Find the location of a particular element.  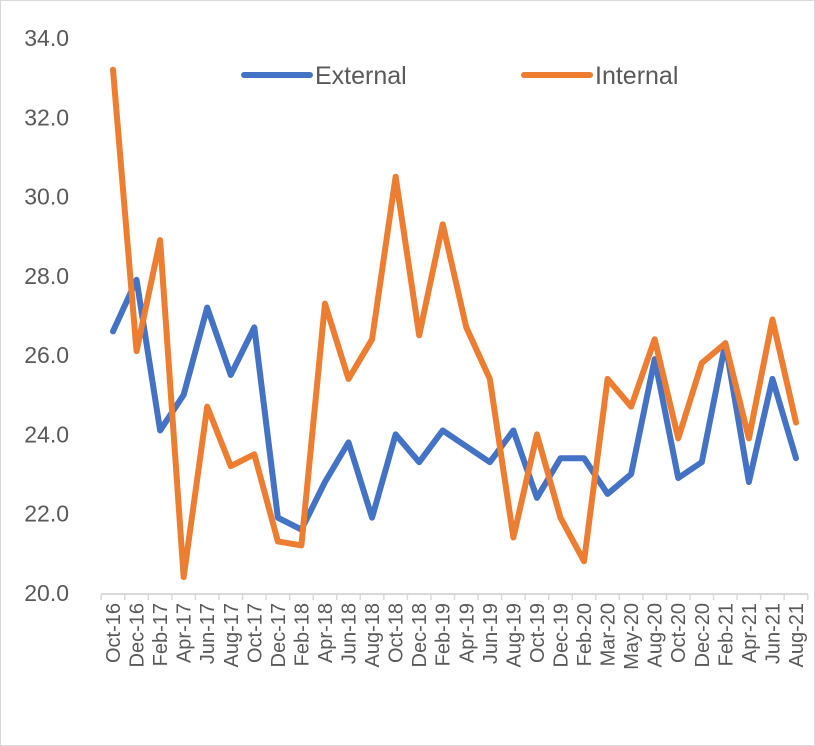

x-tick-label: Jun-19 is located at coordinates (491, 633).